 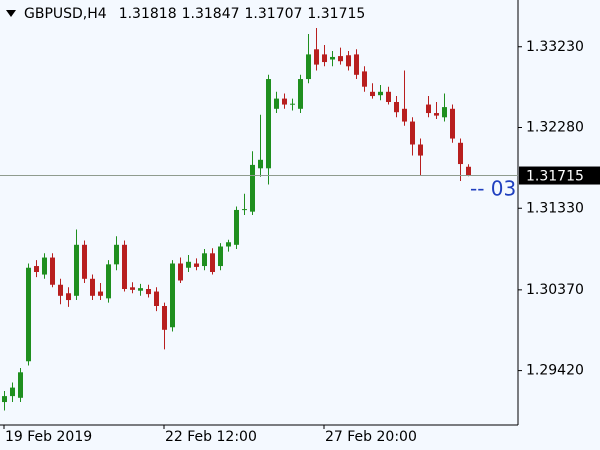 What do you see at coordinates (493, 189) in the screenshot?
I see `countdown: -- 03` at bounding box center [493, 189].